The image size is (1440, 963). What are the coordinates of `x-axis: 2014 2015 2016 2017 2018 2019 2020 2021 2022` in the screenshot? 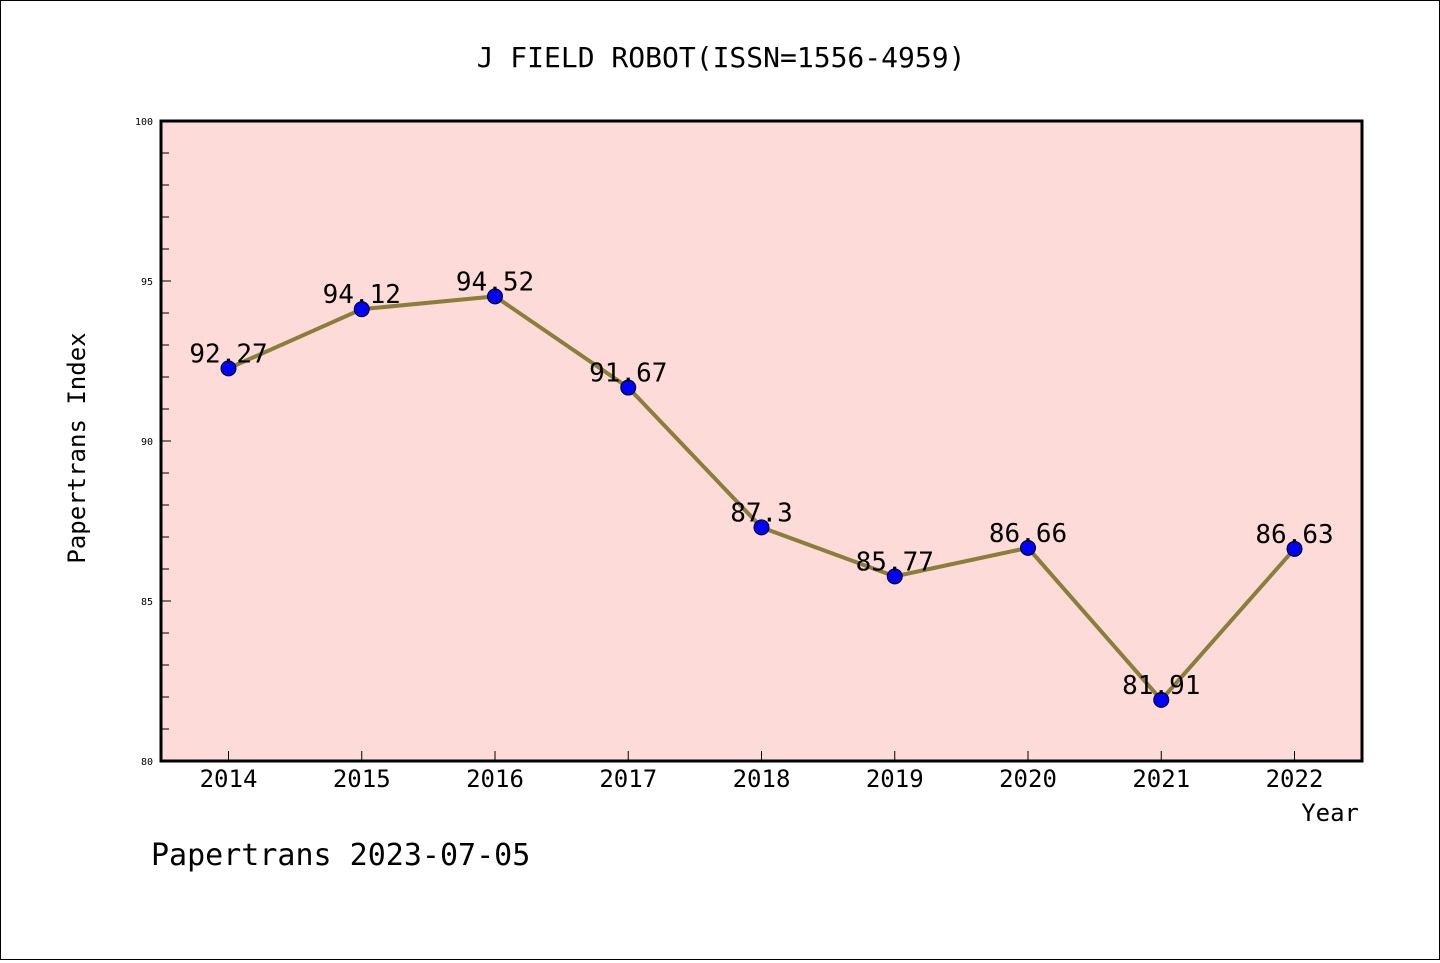 It's located at (762, 772).